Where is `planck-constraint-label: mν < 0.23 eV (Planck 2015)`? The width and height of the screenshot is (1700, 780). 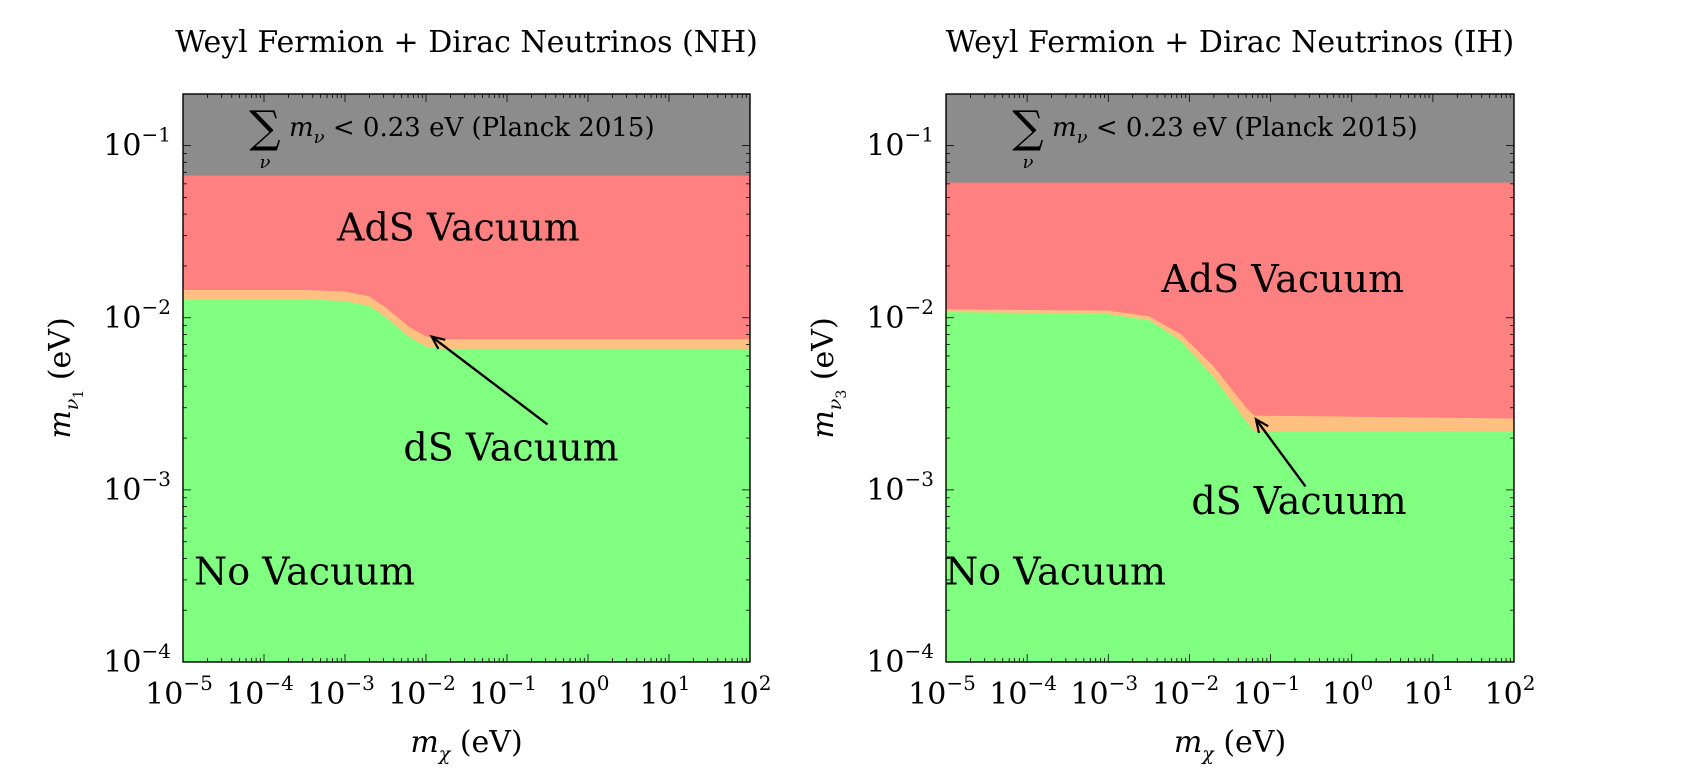 planck-constraint-label: mν < 0.23 eV (Planck 2015) is located at coordinates (472, 130).